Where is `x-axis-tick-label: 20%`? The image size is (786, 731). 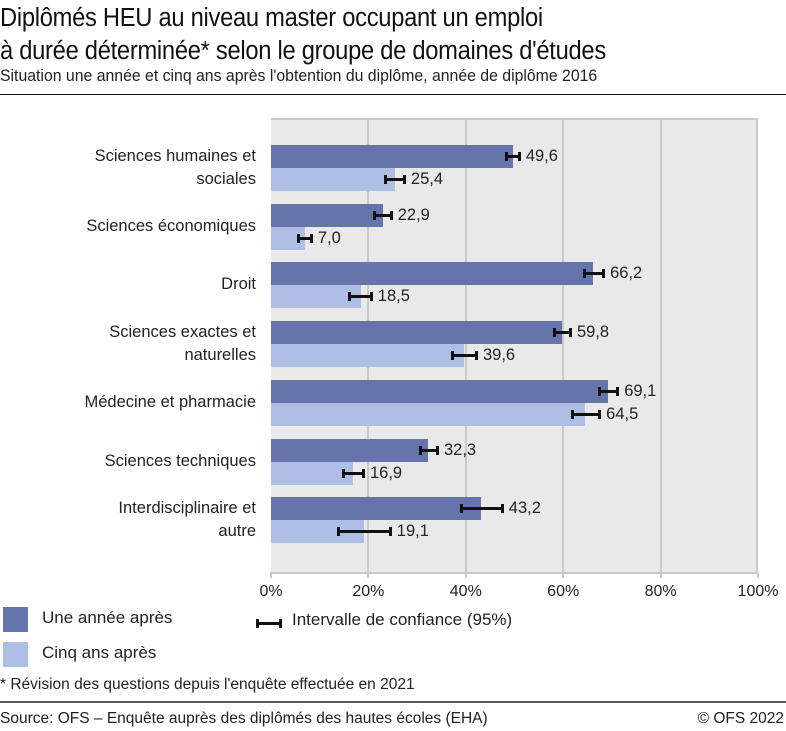 x-axis-tick-label: 20% is located at coordinates (368, 591).